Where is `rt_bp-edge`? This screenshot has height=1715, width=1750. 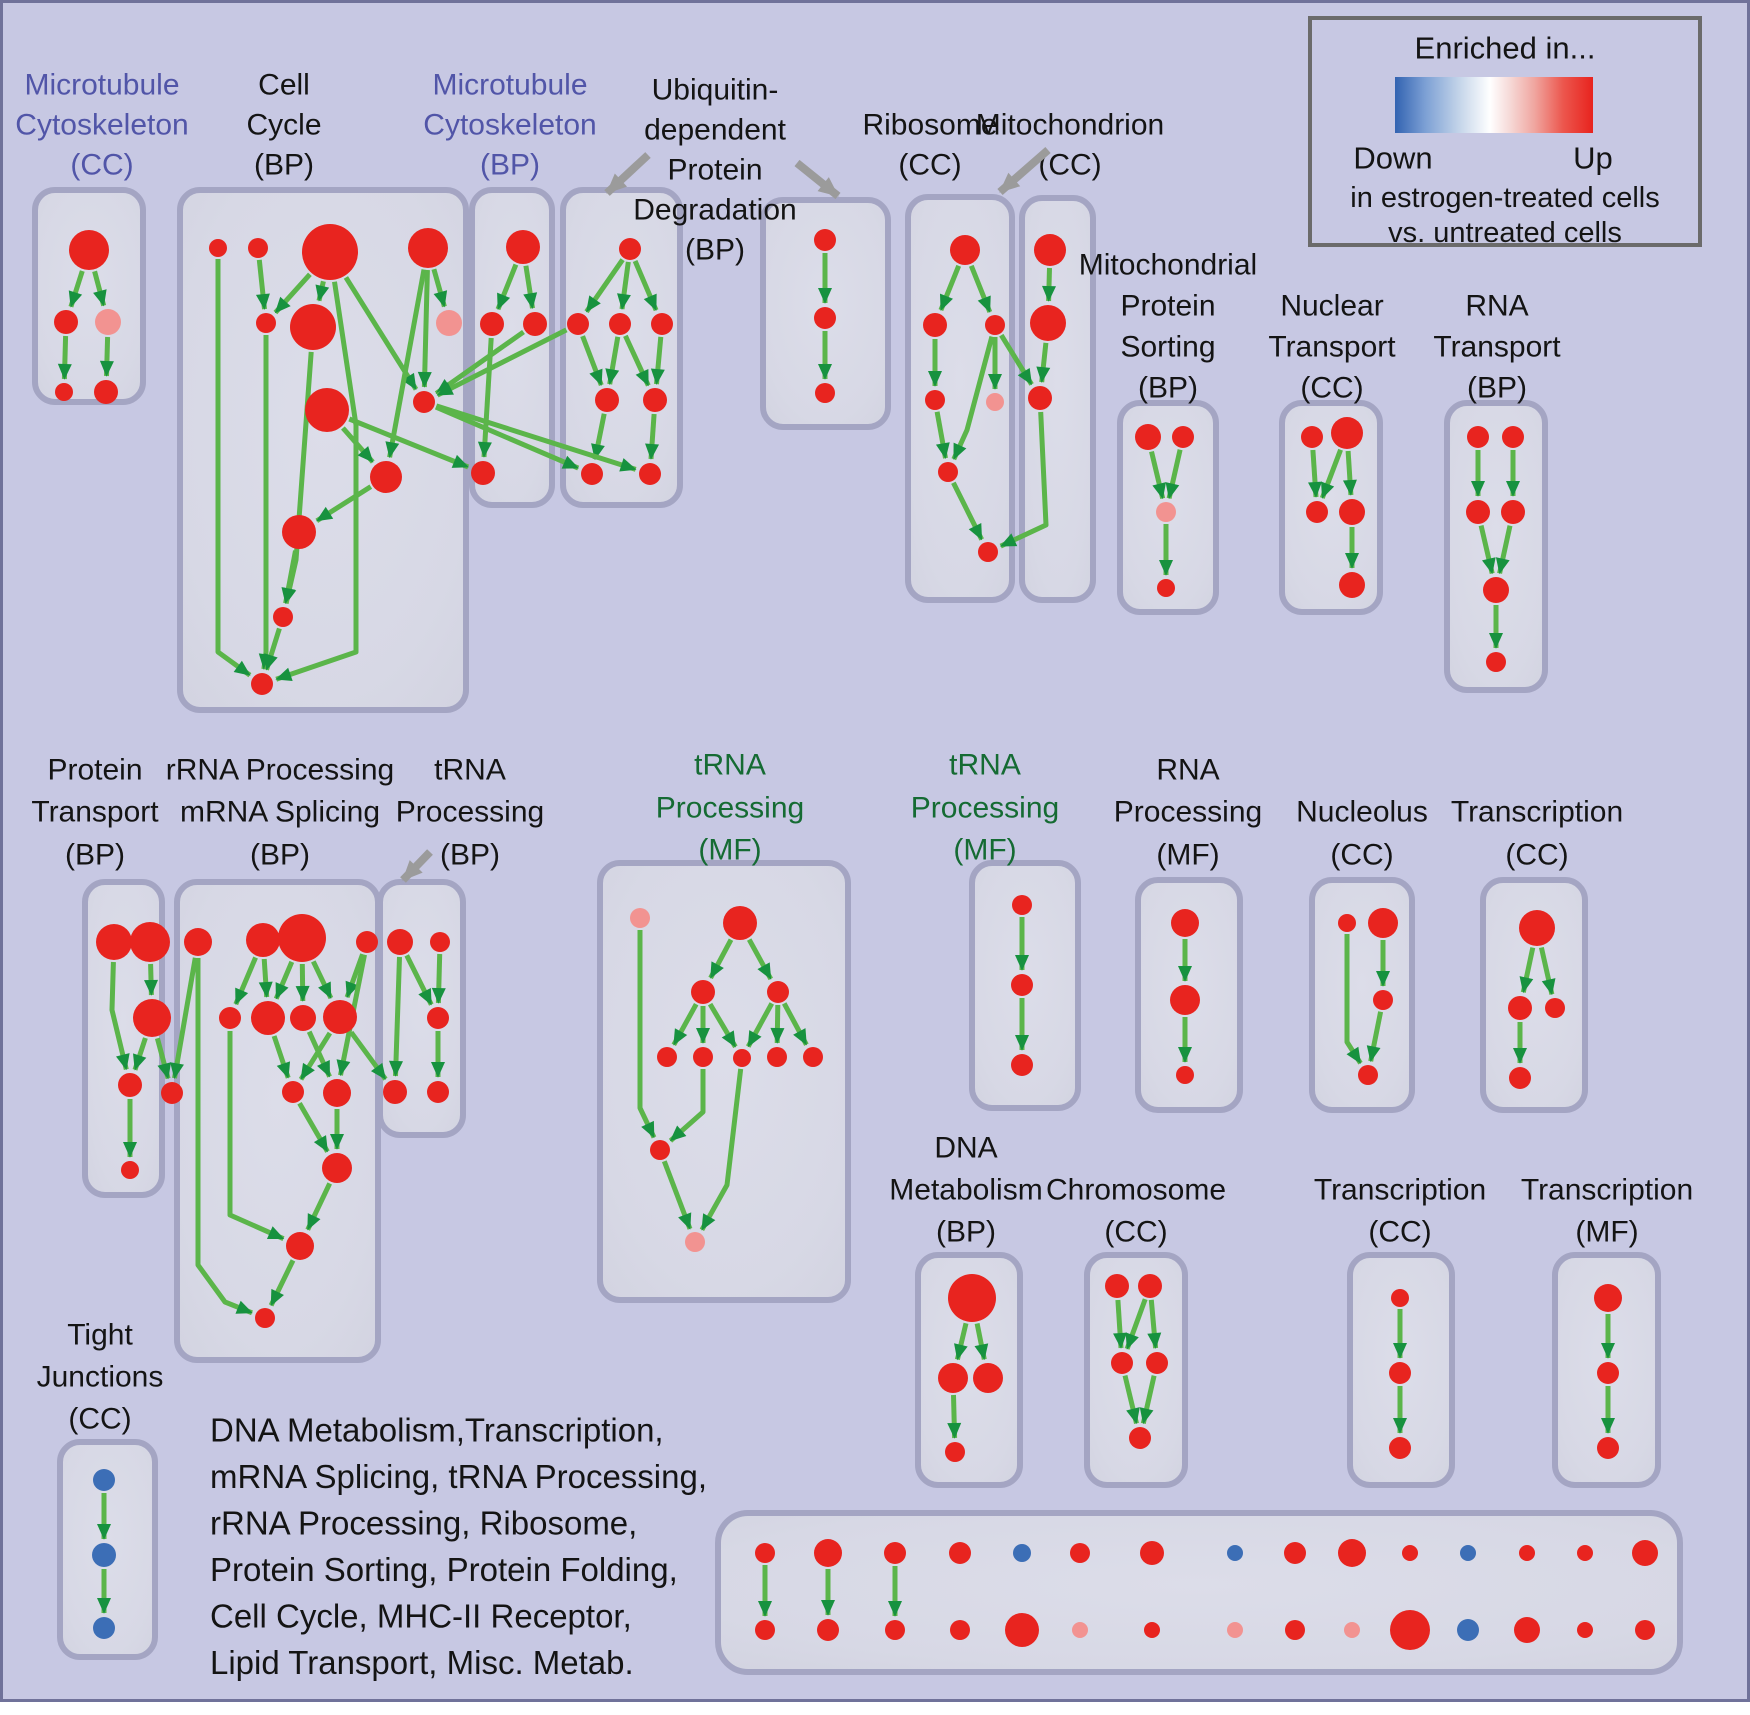 rt_bp-edge is located at coordinates (1504, 550).